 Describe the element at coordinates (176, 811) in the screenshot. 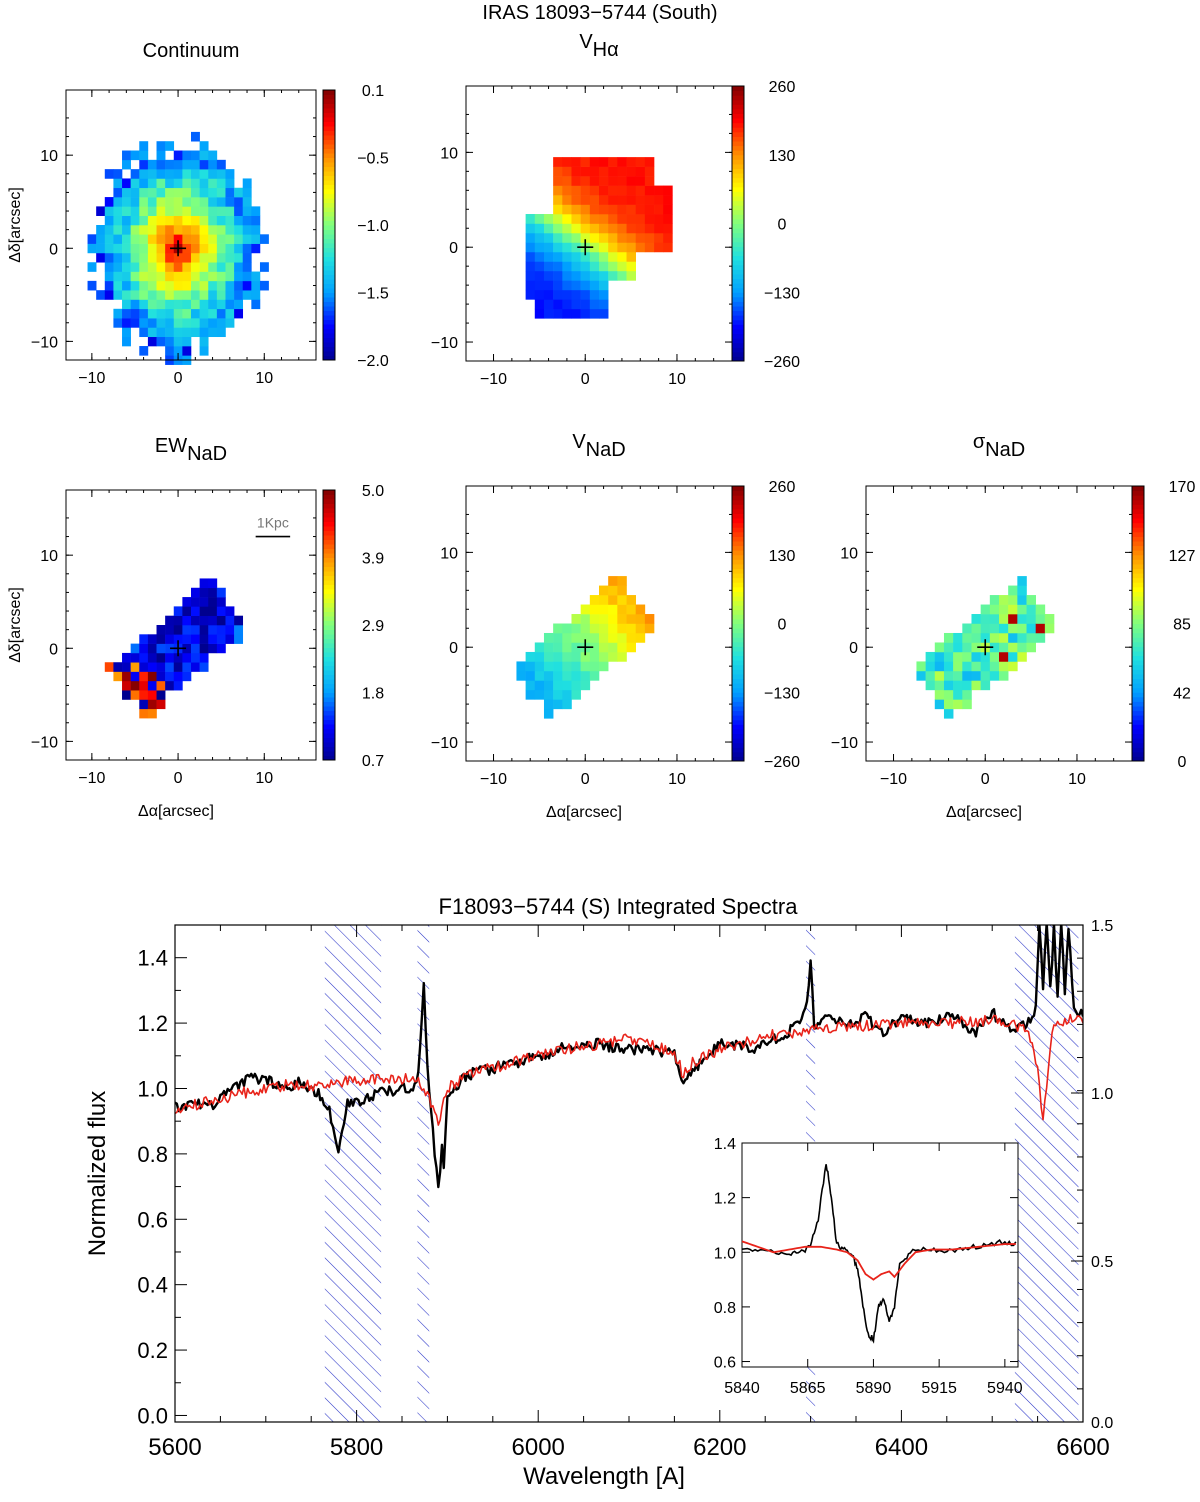

I see `x-axis-label: Δα[arcsec]` at that location.